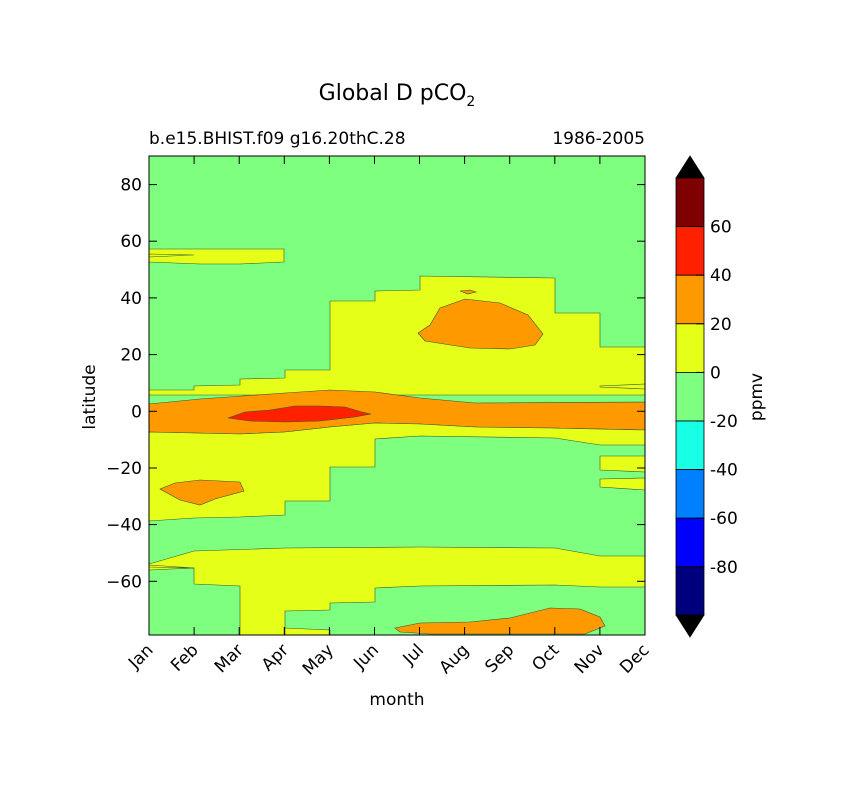  What do you see at coordinates (90, 396) in the screenshot?
I see `y-axis-label: latitude` at bounding box center [90, 396].